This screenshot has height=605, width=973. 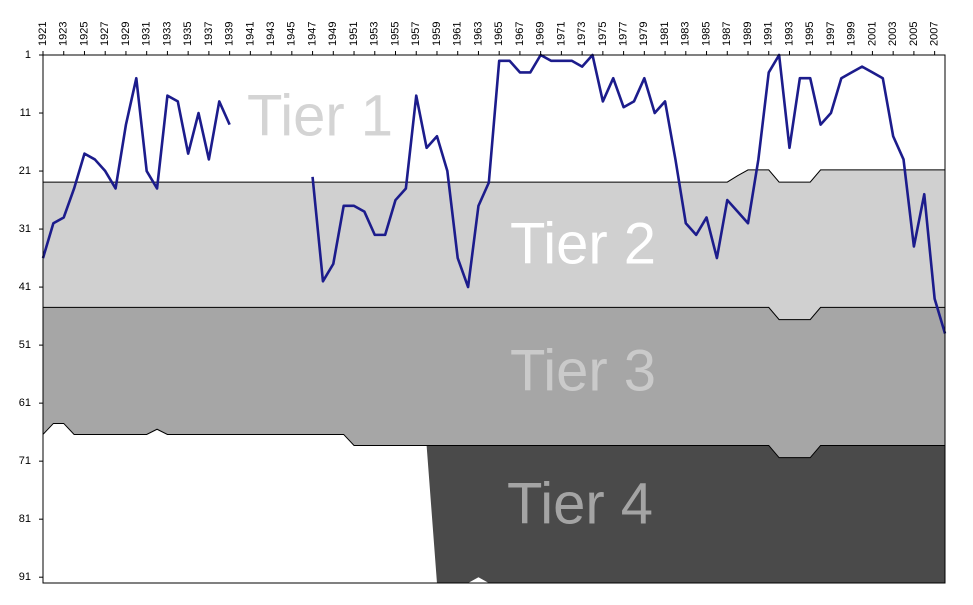 What do you see at coordinates (789, 34) in the screenshot?
I see `x-tick-label: 1993` at bounding box center [789, 34].